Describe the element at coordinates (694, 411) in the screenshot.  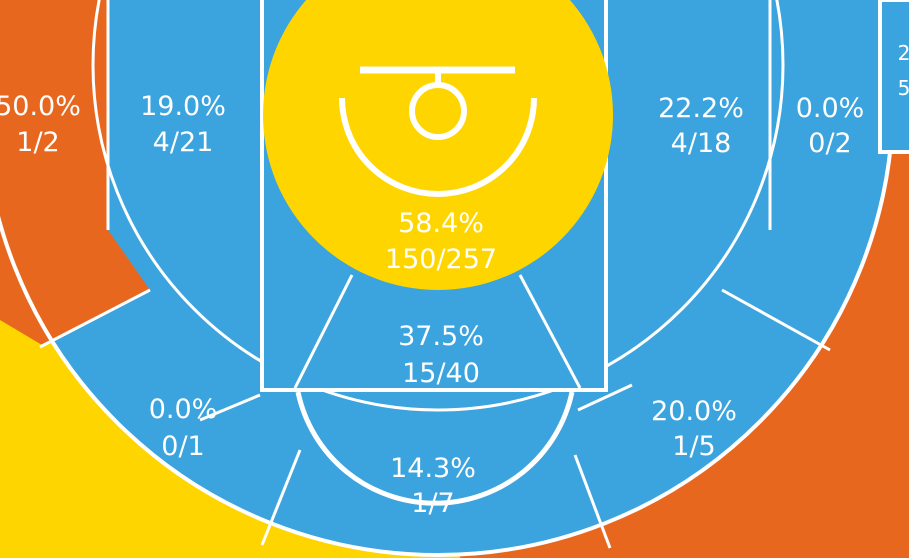
I see `svg-text: 20.0%` at that location.